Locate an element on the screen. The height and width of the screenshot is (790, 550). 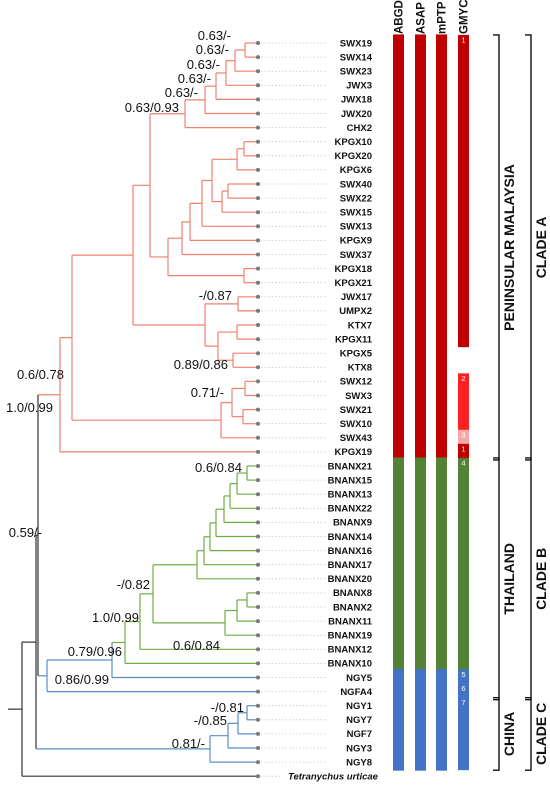
column-header-mptp: mPTP is located at coordinates (443, 17).